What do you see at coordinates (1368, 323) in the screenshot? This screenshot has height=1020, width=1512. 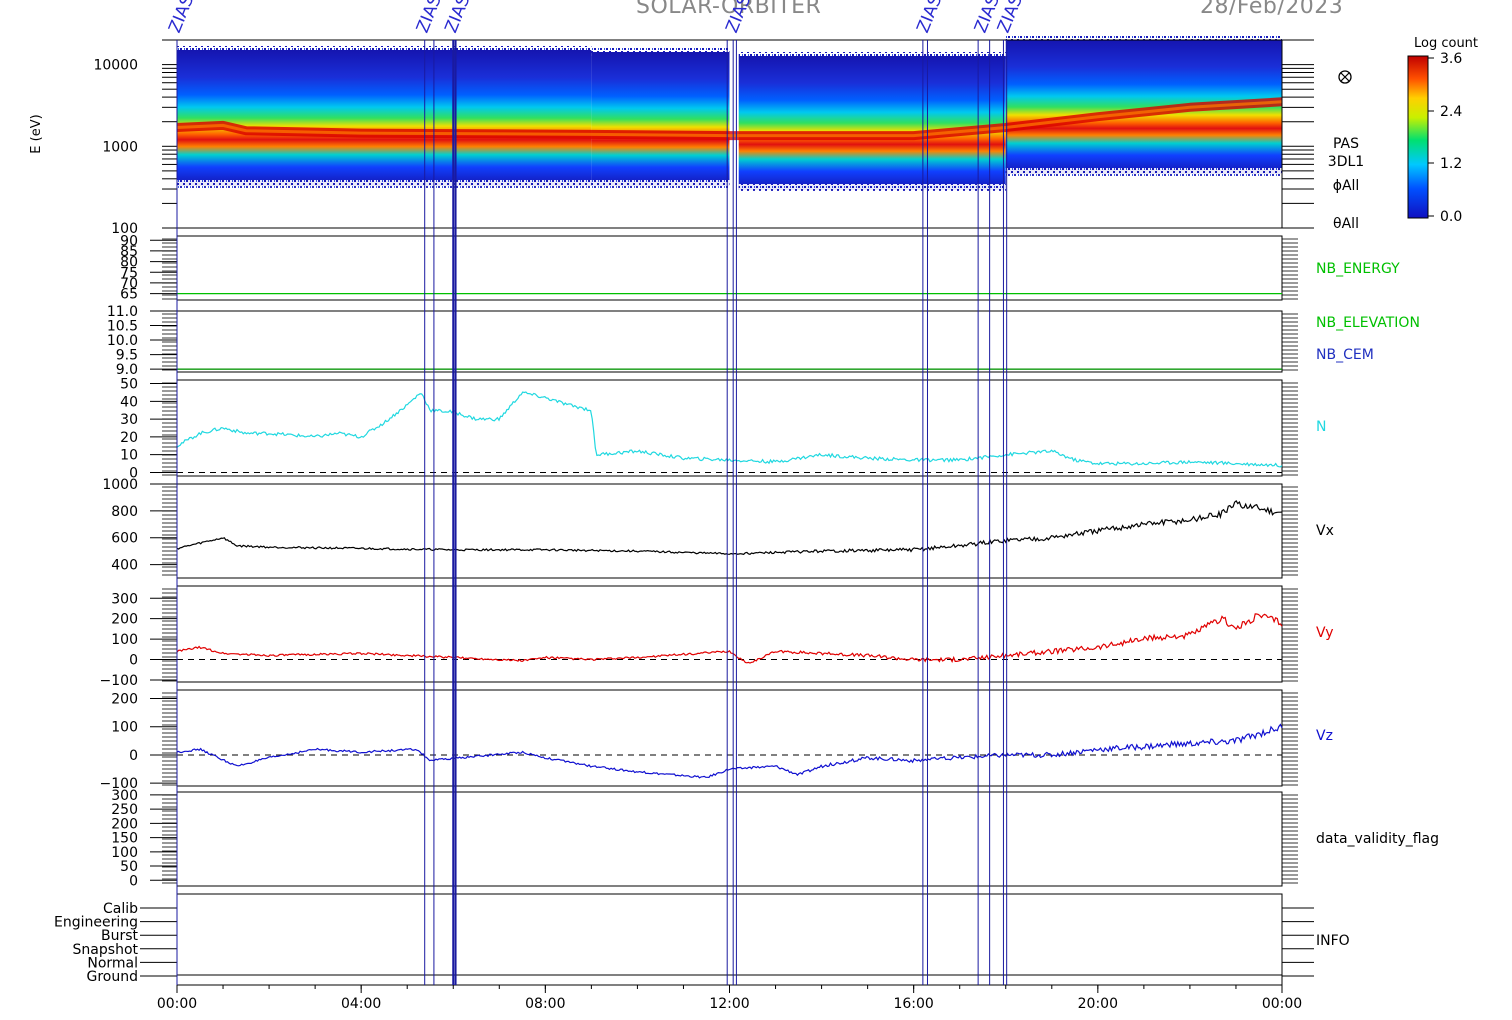 I see `panel-label-NB_ELEVATION: NB_ELEVATION` at bounding box center [1368, 323].